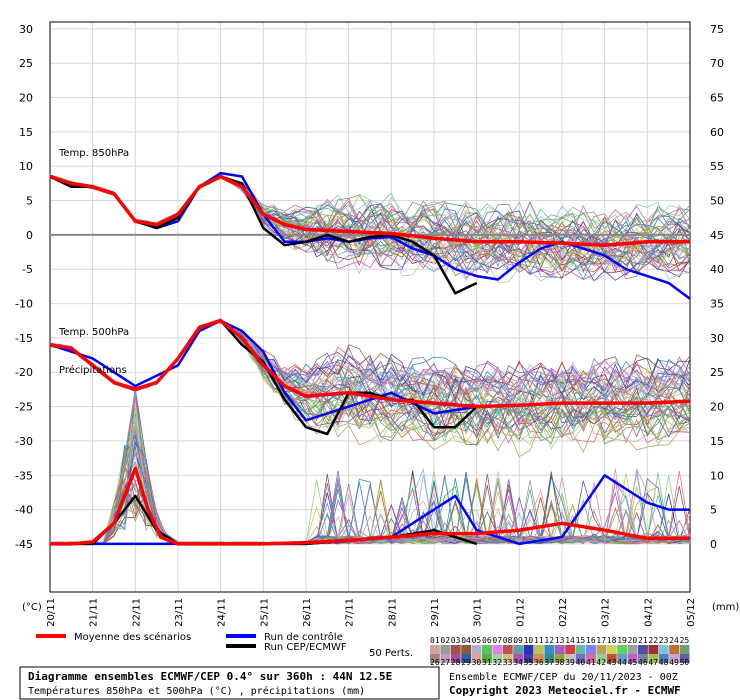 This screenshot has width=740, height=700. I want to click on pert-key-label: 17, so click(601, 640).